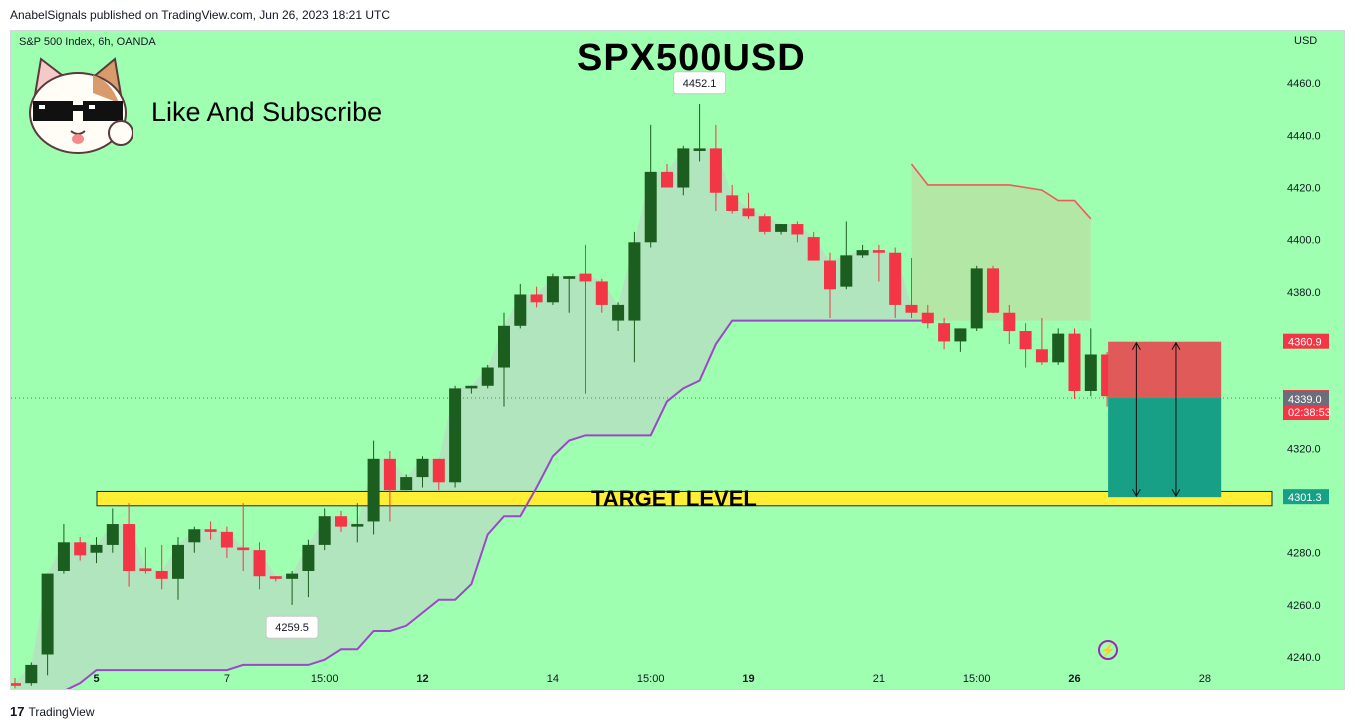 Image resolution: width=1355 pixels, height=727 pixels. I want to click on channel-upper-line, so click(1001, 191).